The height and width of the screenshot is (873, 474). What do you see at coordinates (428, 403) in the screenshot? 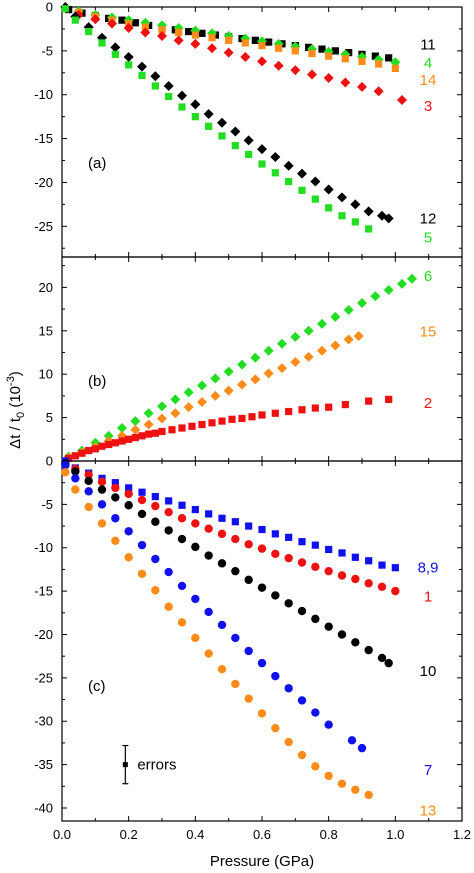
I see `series-label: 2` at bounding box center [428, 403].